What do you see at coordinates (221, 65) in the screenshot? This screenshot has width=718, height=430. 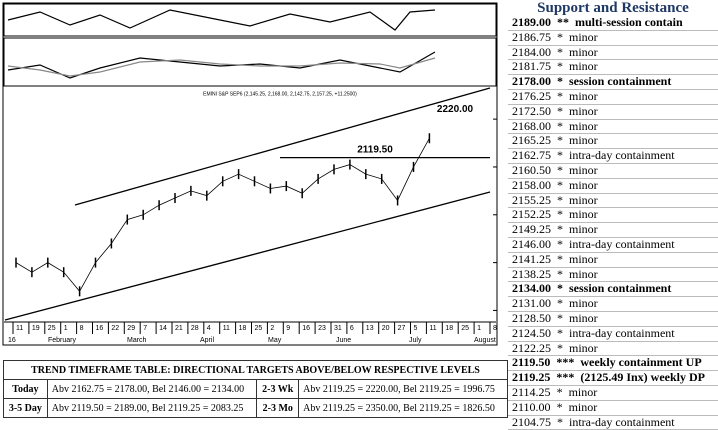 I see `macd-line` at bounding box center [221, 65].